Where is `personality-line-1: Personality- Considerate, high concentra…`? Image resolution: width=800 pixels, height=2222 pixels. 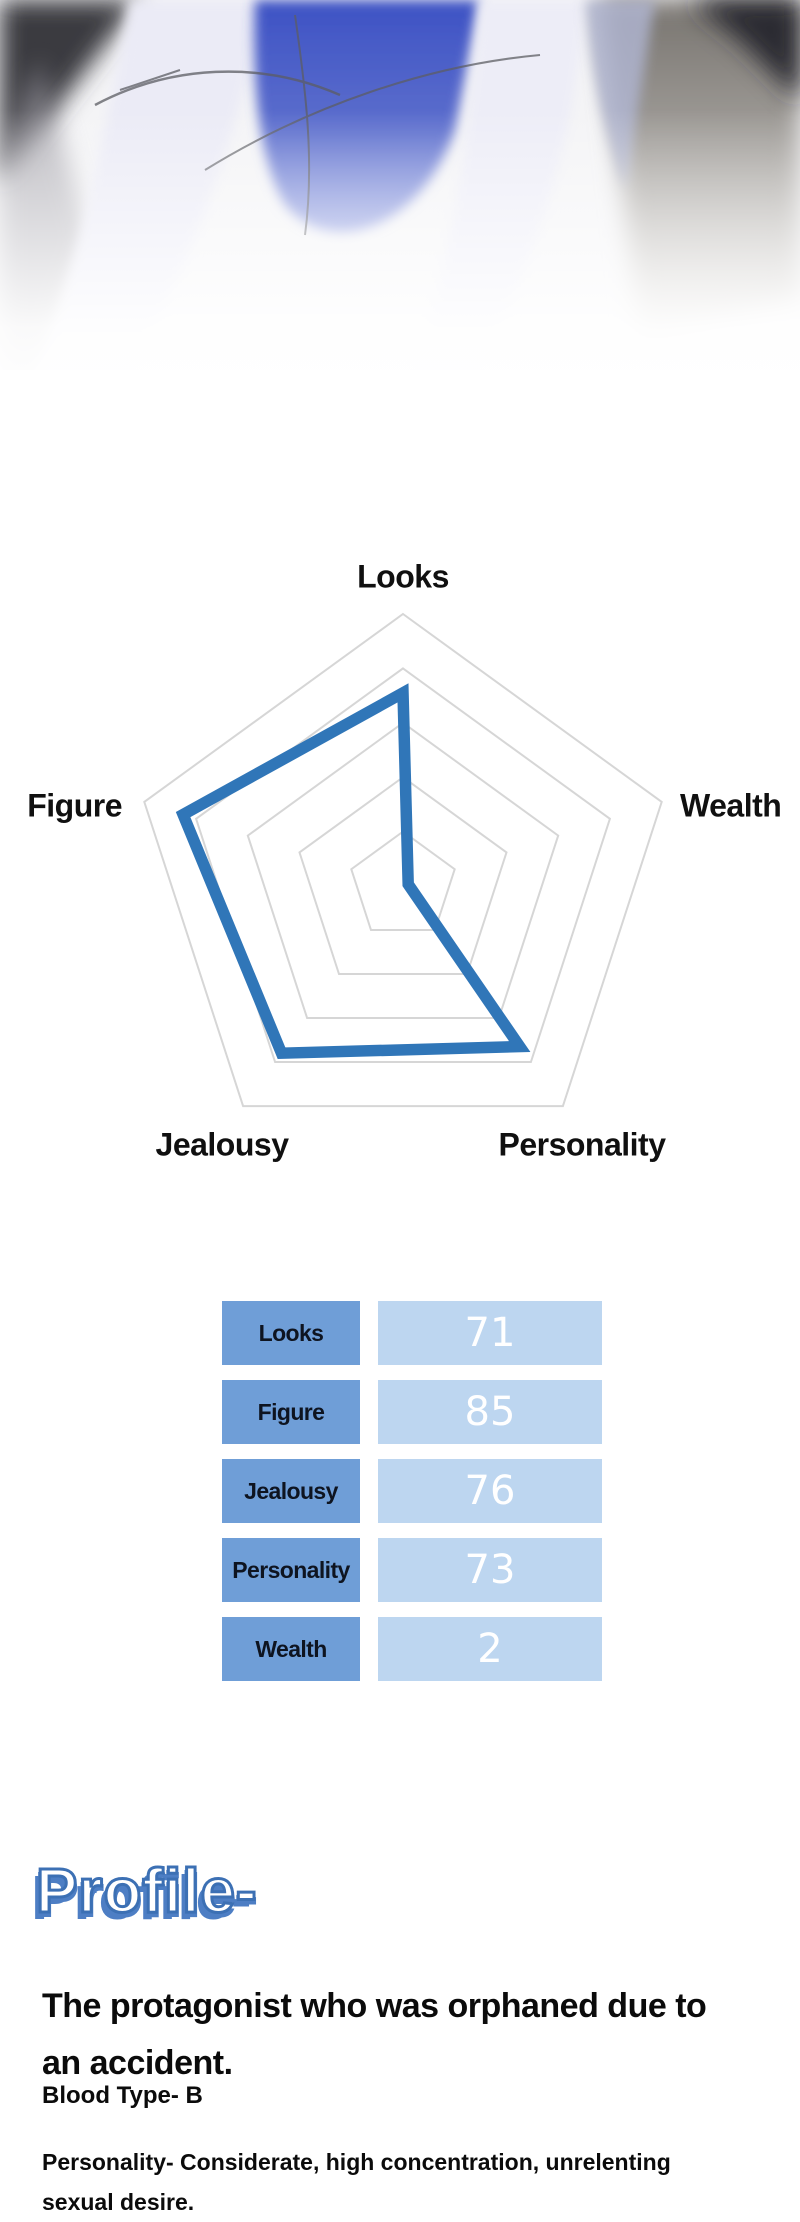 personality-line-1: Personality- Considerate, high concentra… is located at coordinates (356, 2162).